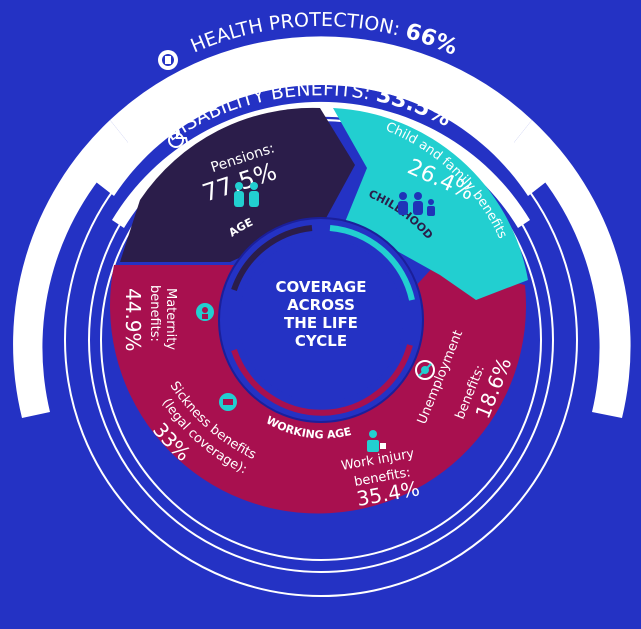 The image size is (641, 629). I want to click on family-icon, so click(416, 204).